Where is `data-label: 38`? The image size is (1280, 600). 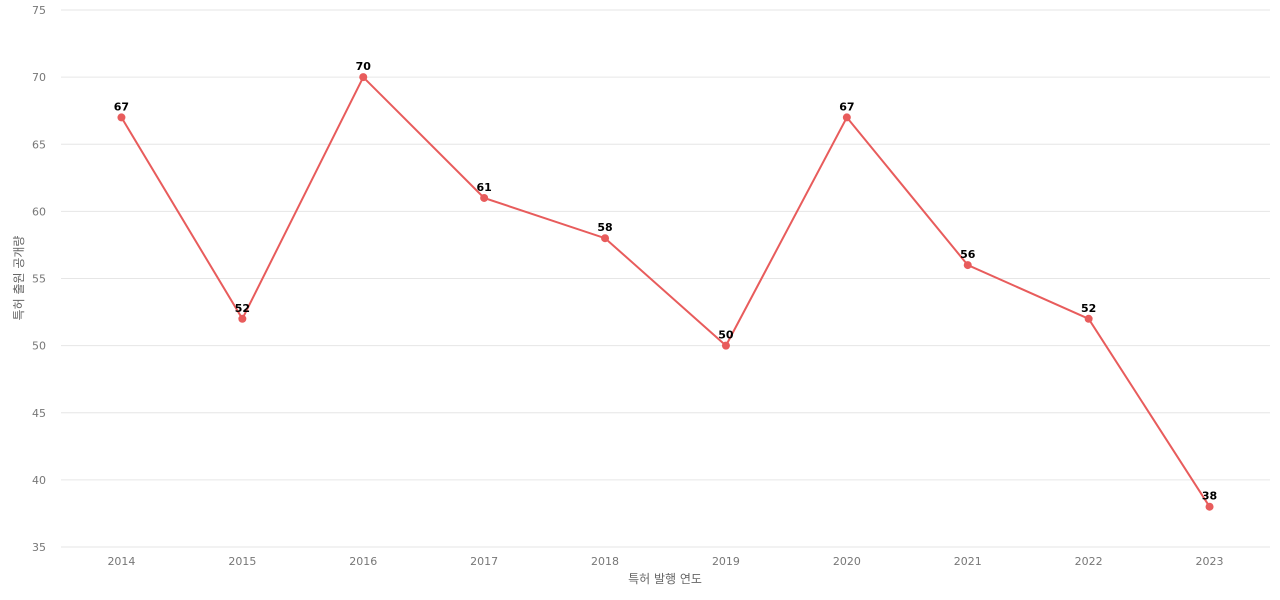 data-label: 38 is located at coordinates (1209, 496).